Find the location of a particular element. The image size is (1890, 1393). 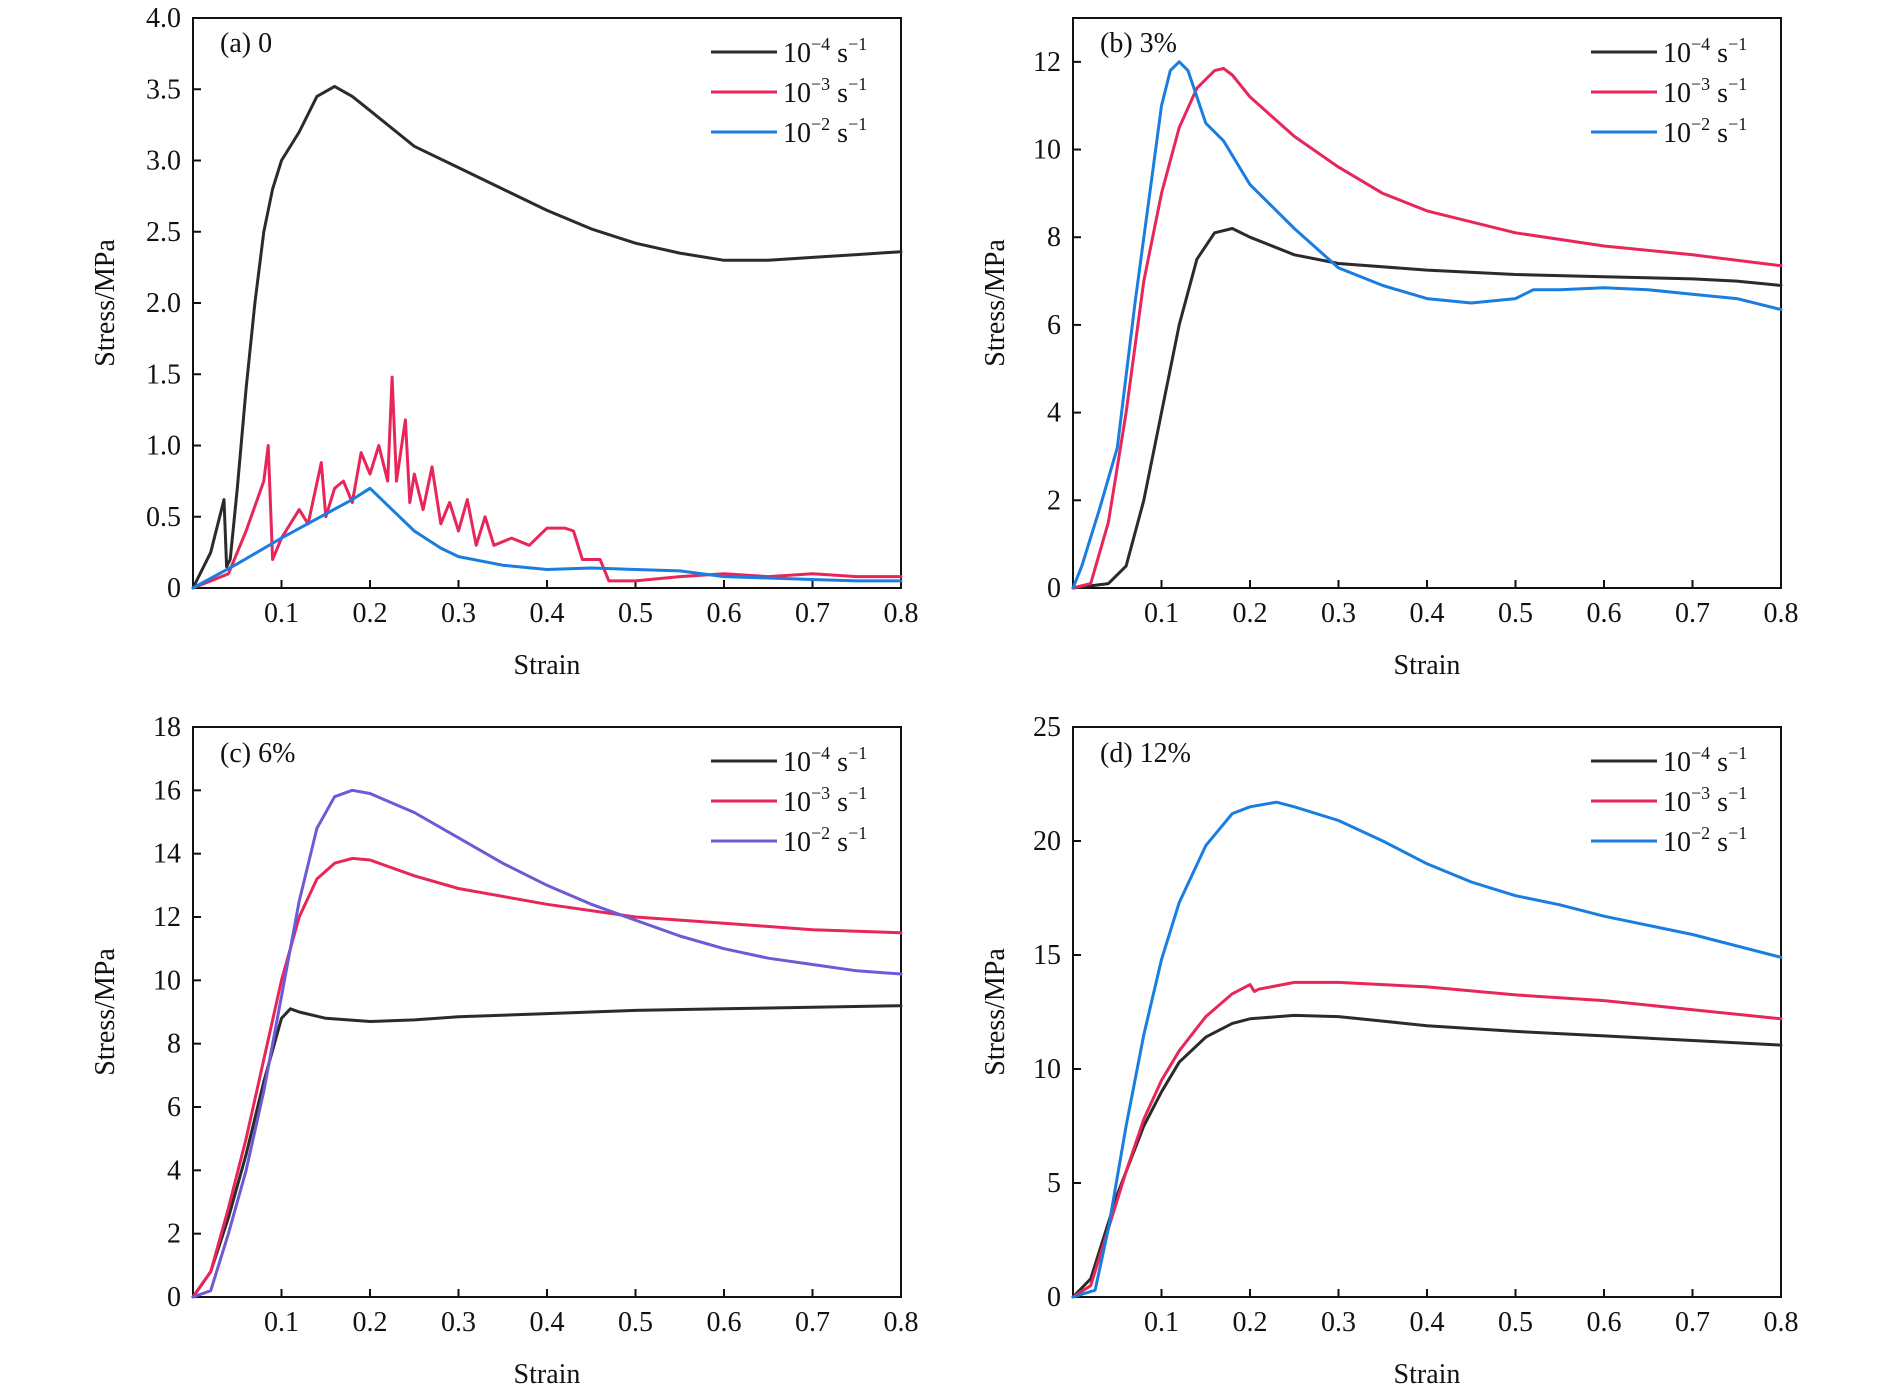

panel-title: (b) 3% is located at coordinates (1138, 43).